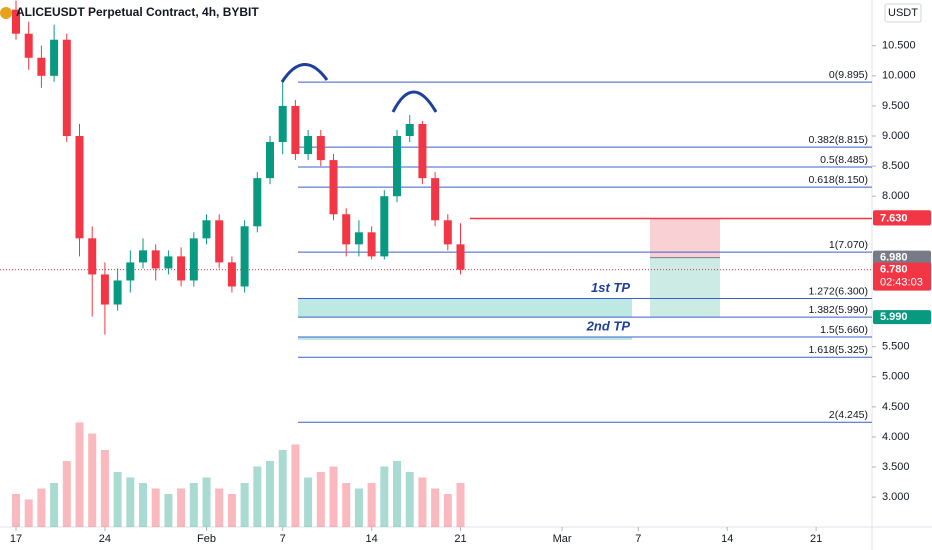 This screenshot has width=932, height=550. What do you see at coordinates (838, 180) in the screenshot?
I see `fib-label: 0.618(8.150)` at bounding box center [838, 180].